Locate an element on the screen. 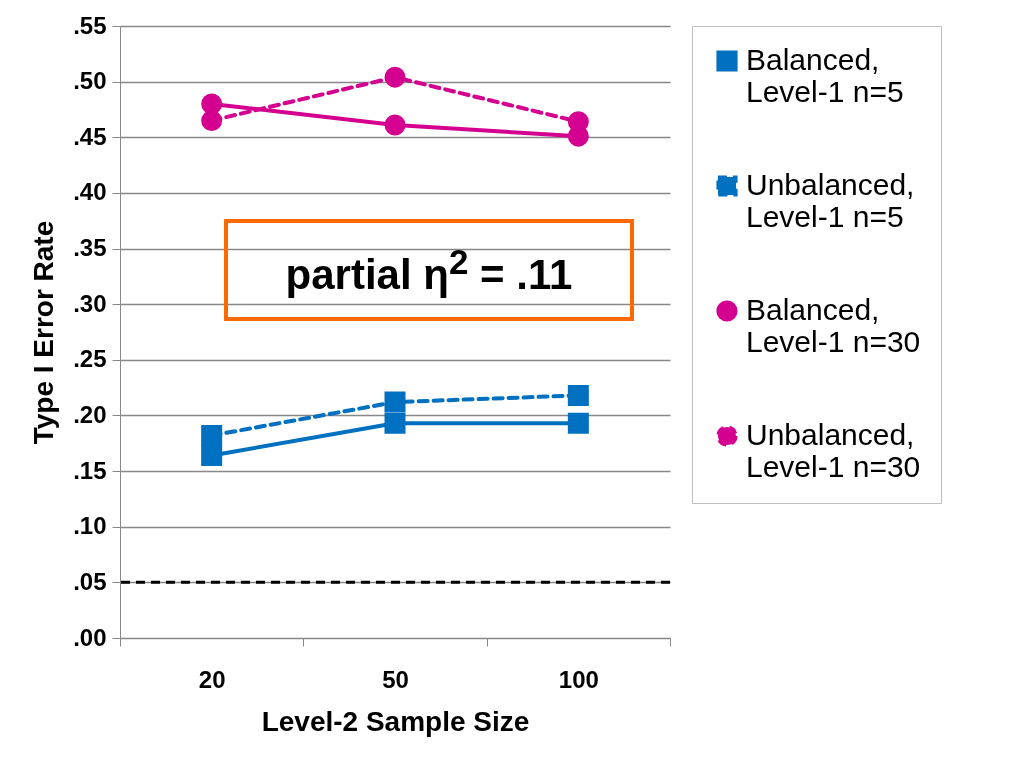  y-tick-label: .15 is located at coordinates (90, 470).